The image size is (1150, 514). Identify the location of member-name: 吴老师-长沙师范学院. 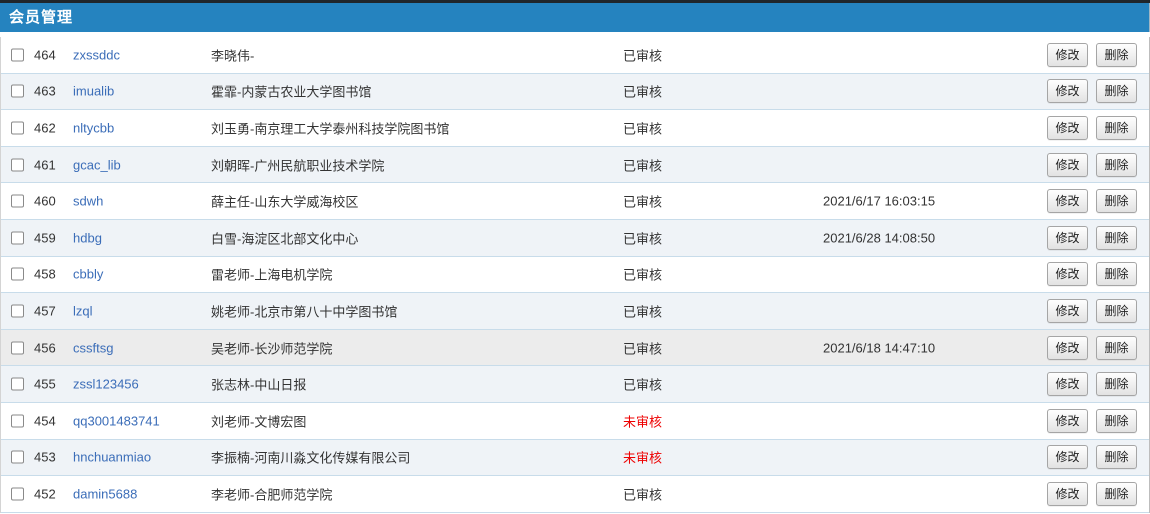
(272, 349).